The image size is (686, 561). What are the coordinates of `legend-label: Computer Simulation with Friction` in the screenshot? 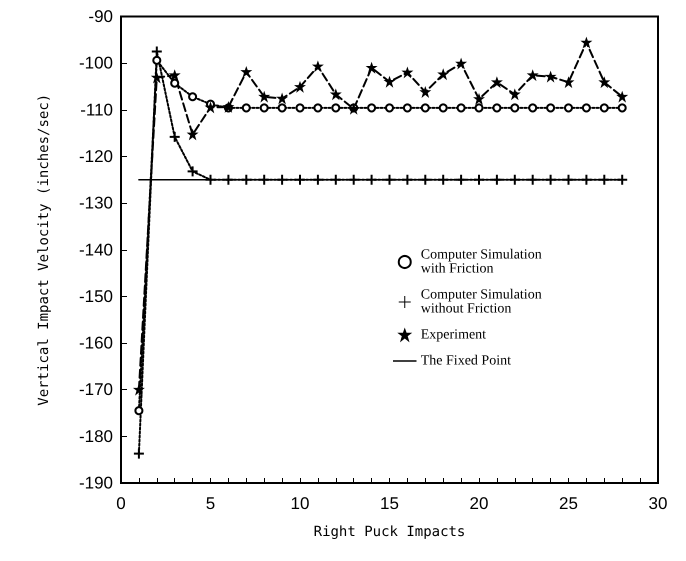 It's located at (481, 262).